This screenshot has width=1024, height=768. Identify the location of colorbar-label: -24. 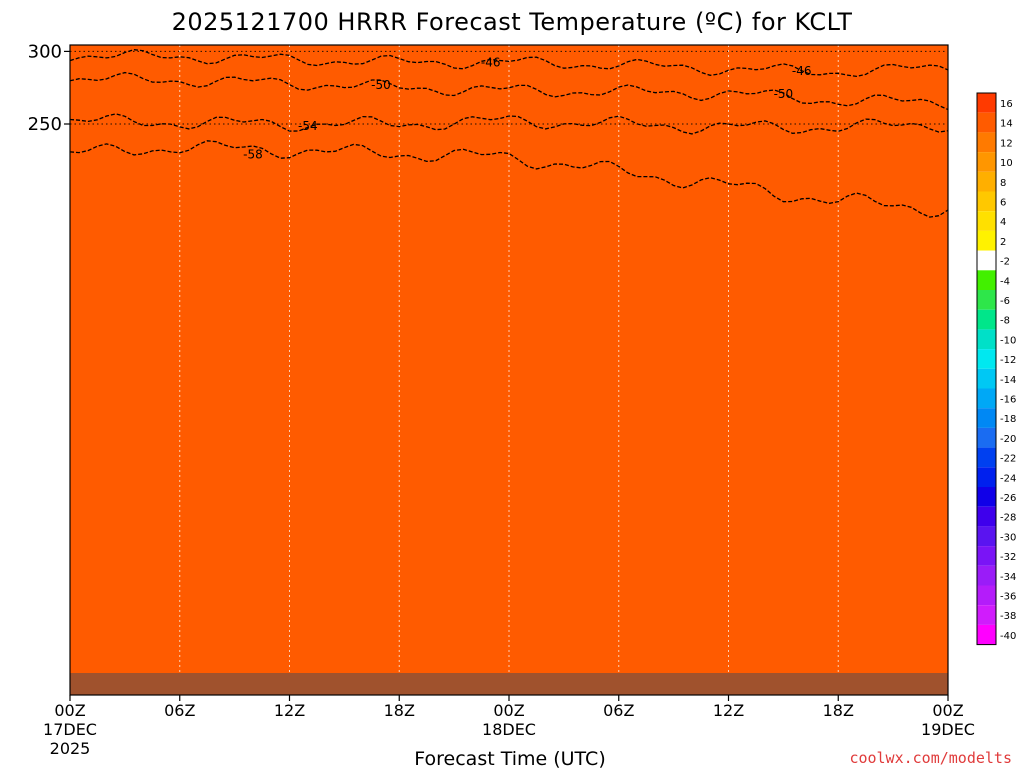
(1008, 478).